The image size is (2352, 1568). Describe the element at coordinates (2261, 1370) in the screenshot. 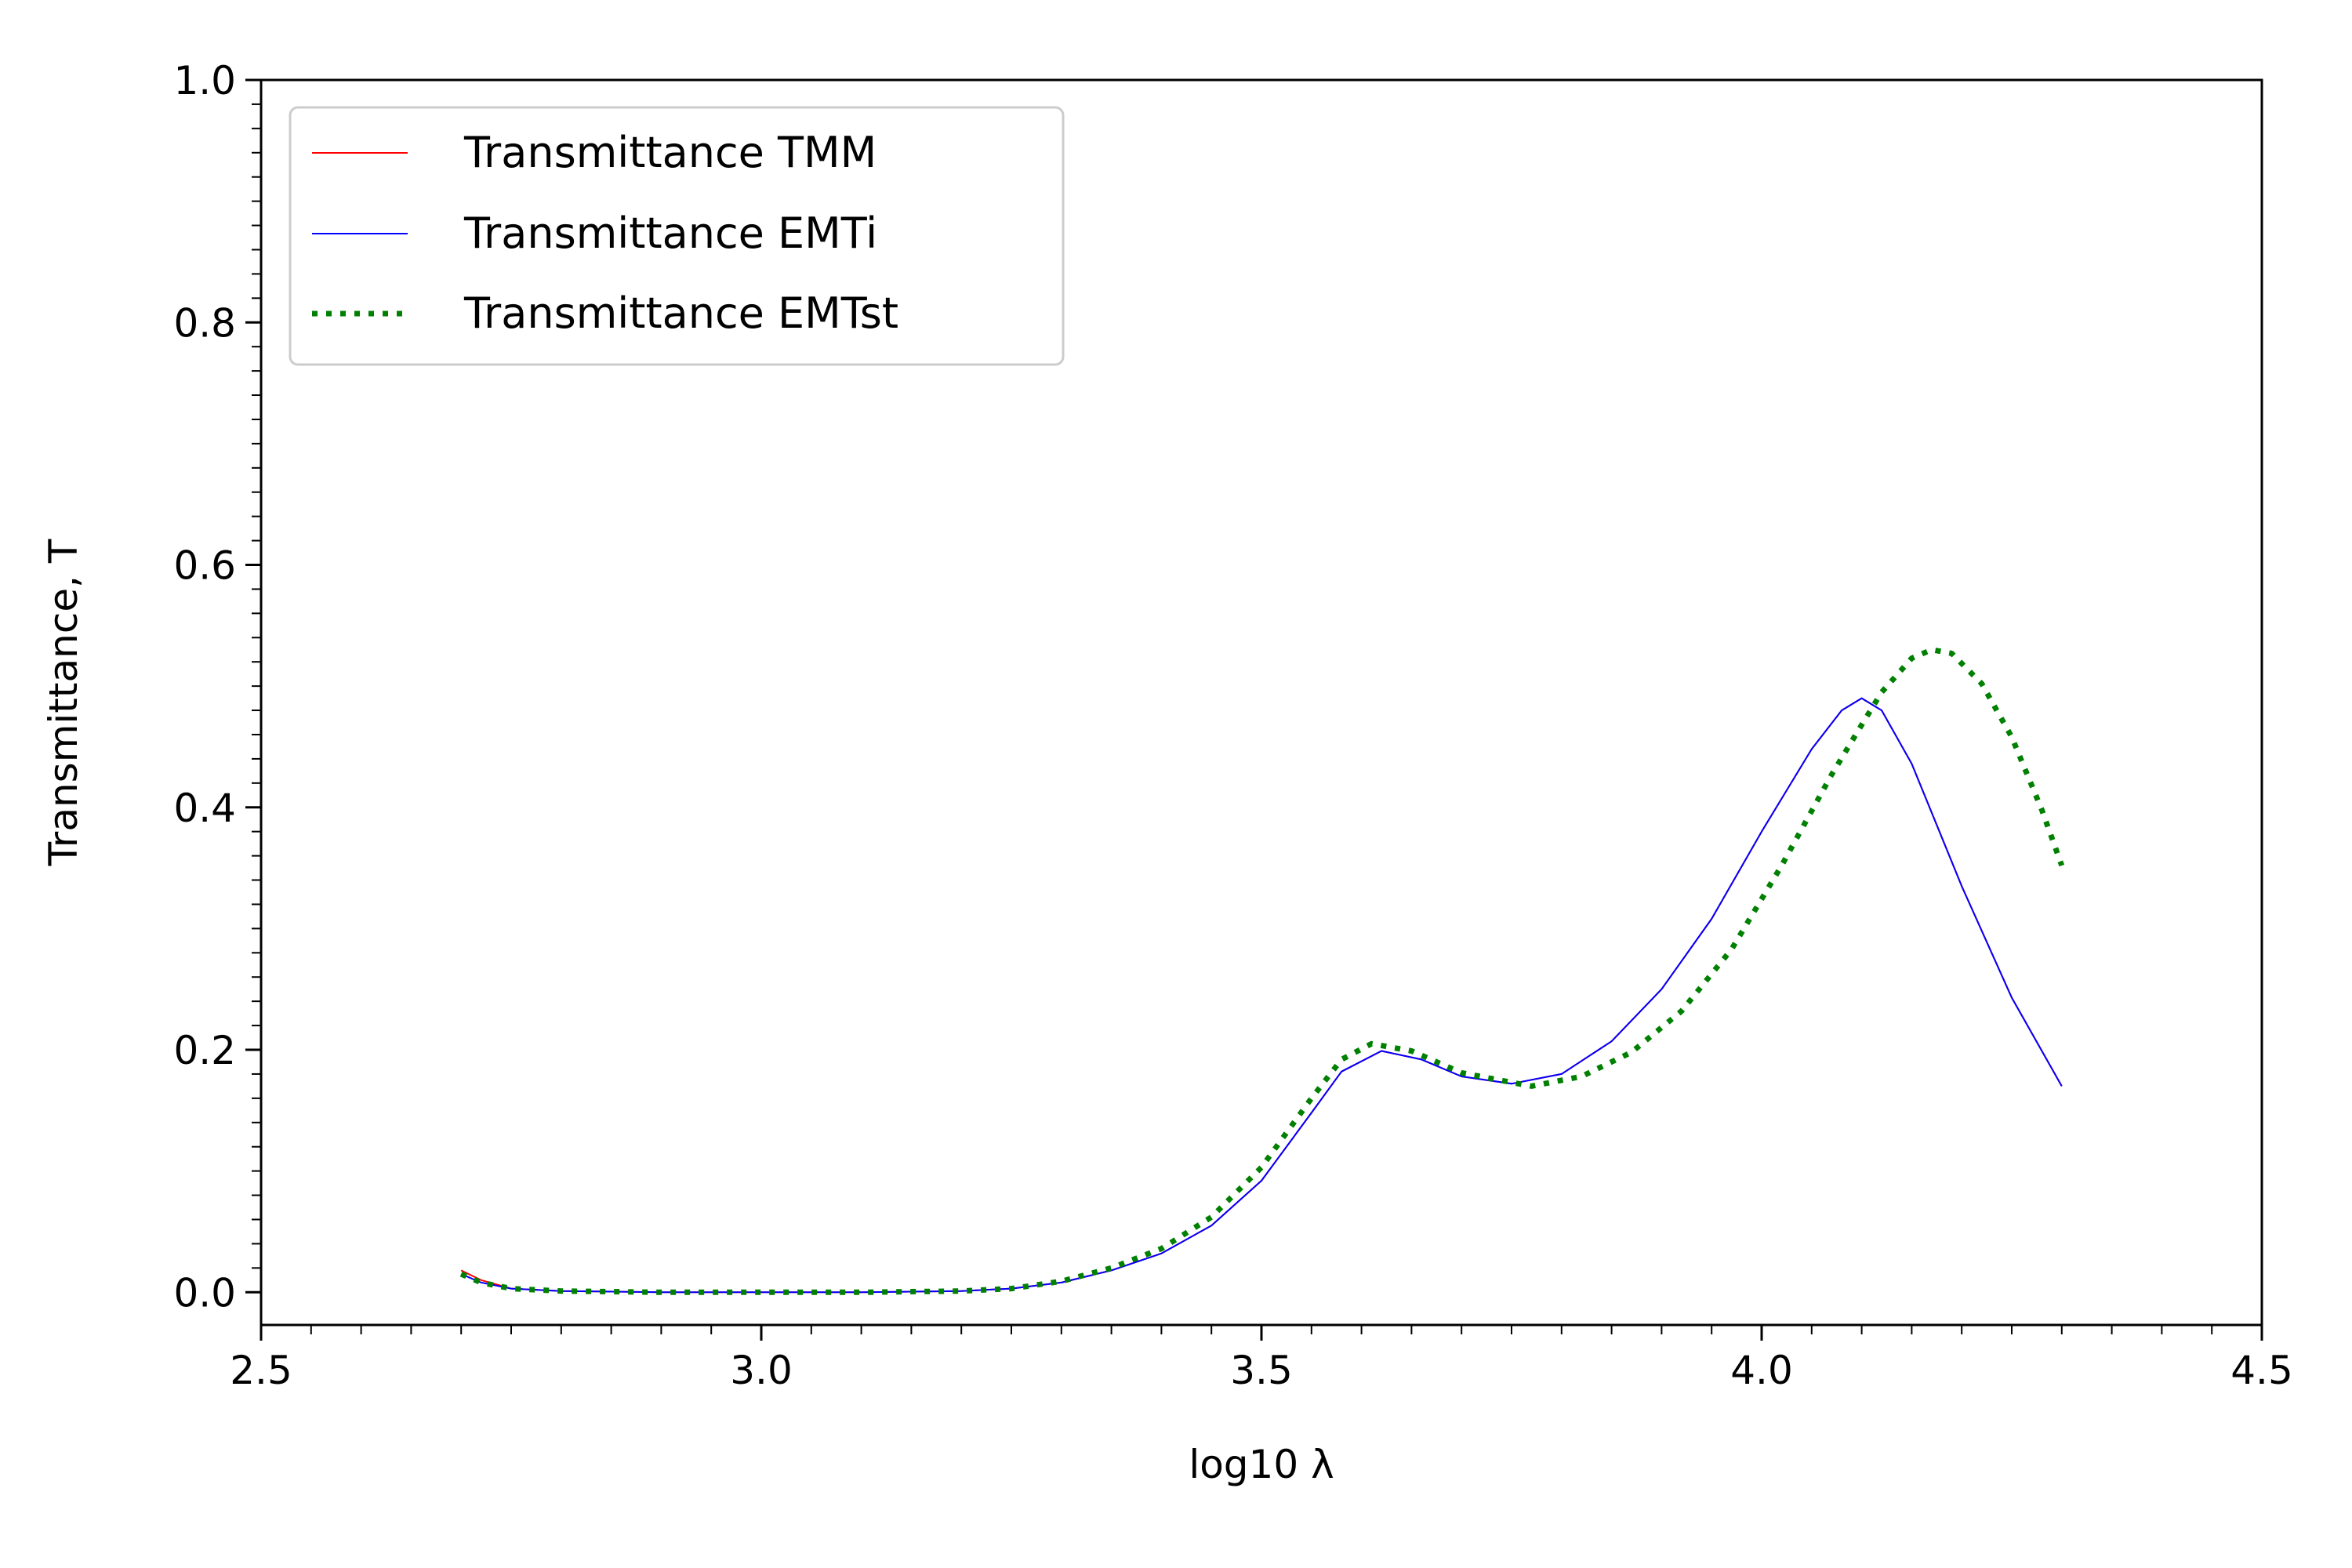

I see `x-tick-label: 4.5` at that location.